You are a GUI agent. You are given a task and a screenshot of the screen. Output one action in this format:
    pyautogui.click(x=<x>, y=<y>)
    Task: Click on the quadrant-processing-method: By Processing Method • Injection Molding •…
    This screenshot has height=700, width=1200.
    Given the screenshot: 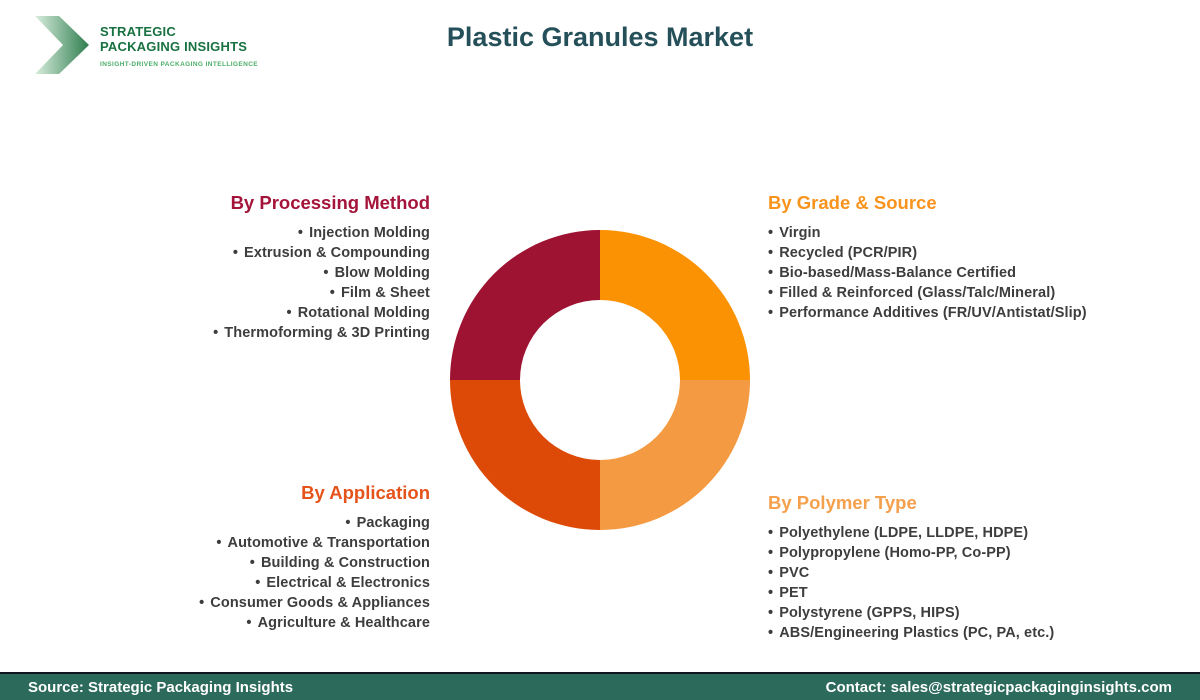 What is the action you would take?
    pyautogui.click(x=275, y=267)
    